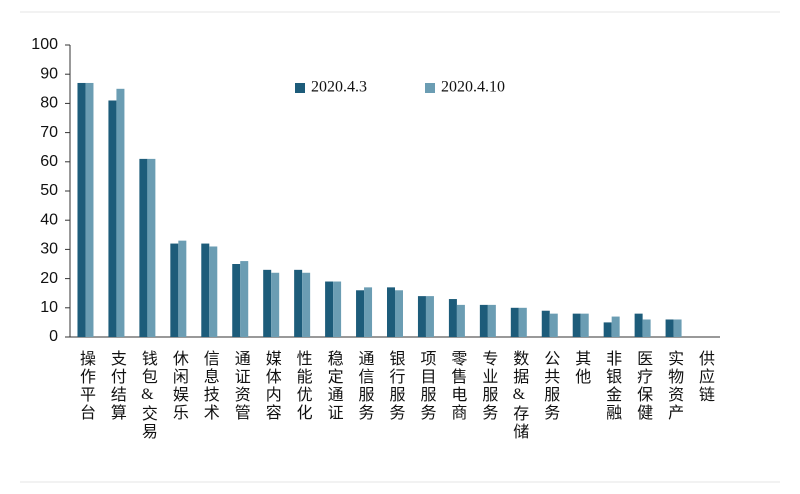 This screenshot has width=800, height=494. Describe the element at coordinates (49, 249) in the screenshot. I see `y-tick-label: 30` at that location.